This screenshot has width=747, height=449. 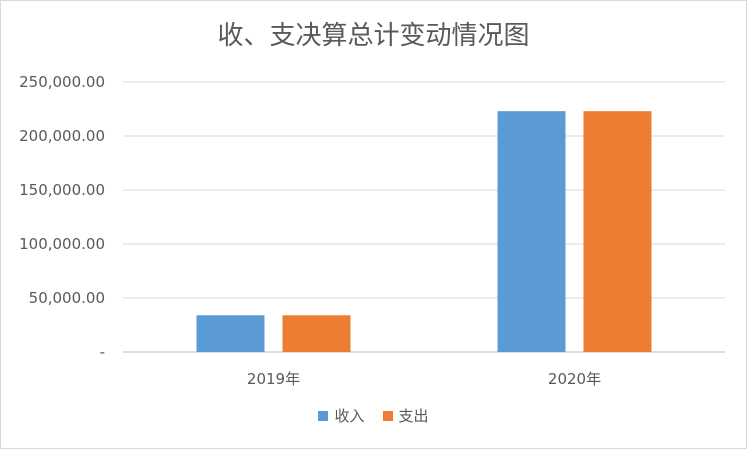 What do you see at coordinates (373, 36) in the screenshot?
I see `chart-title: 收、支决算总计变动情况图` at bounding box center [373, 36].